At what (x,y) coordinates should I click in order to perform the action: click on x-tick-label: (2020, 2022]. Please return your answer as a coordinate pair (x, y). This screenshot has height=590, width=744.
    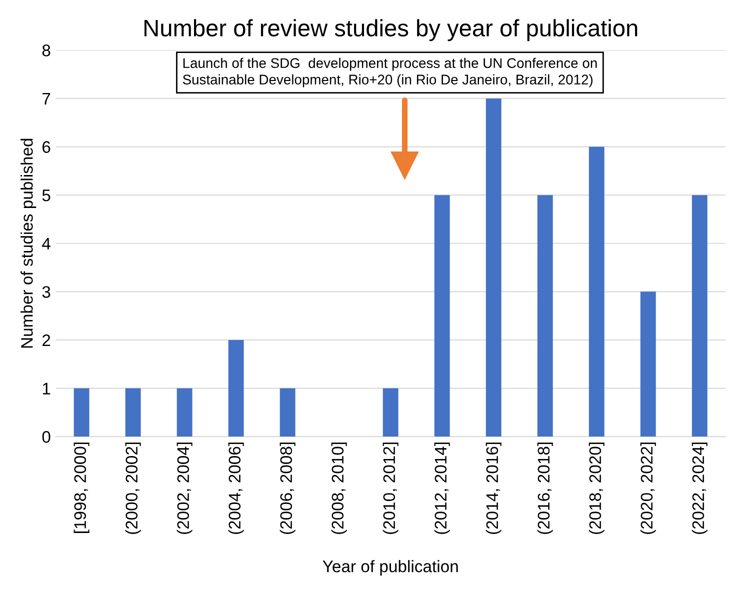
    Looking at the image, I should click on (648, 488).